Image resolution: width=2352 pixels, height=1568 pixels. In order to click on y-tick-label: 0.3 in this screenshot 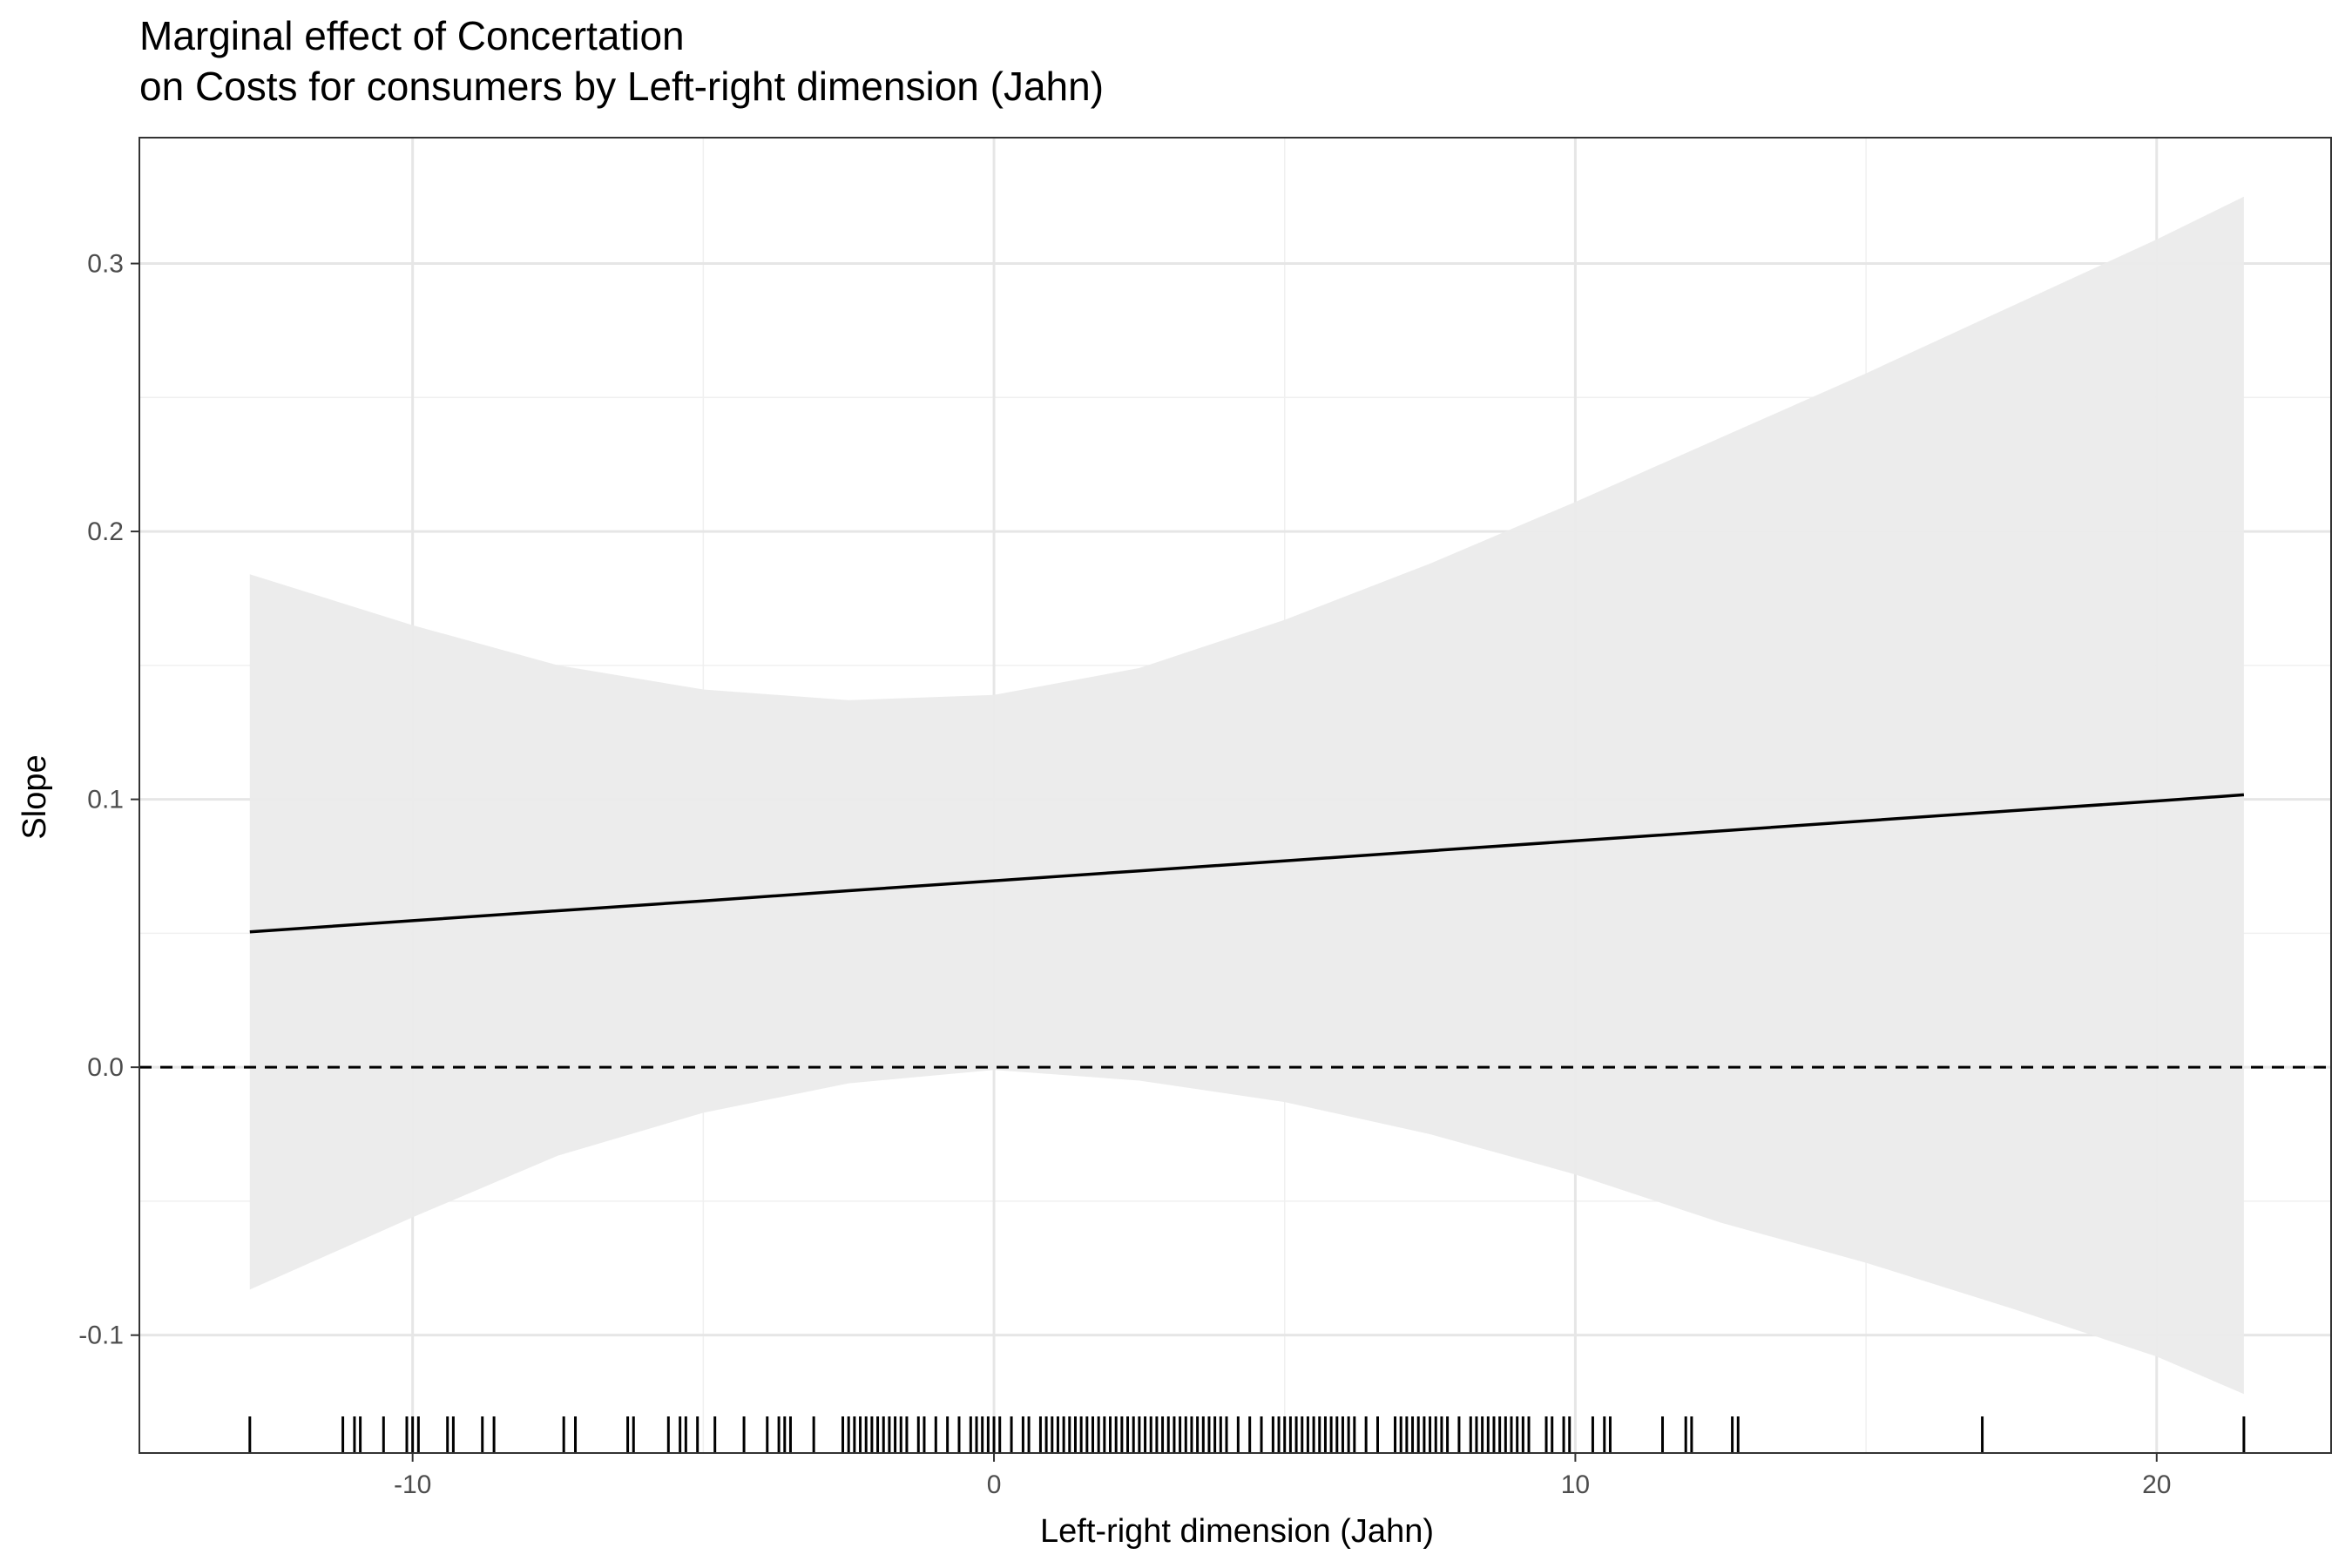, I will do `click(106, 265)`.